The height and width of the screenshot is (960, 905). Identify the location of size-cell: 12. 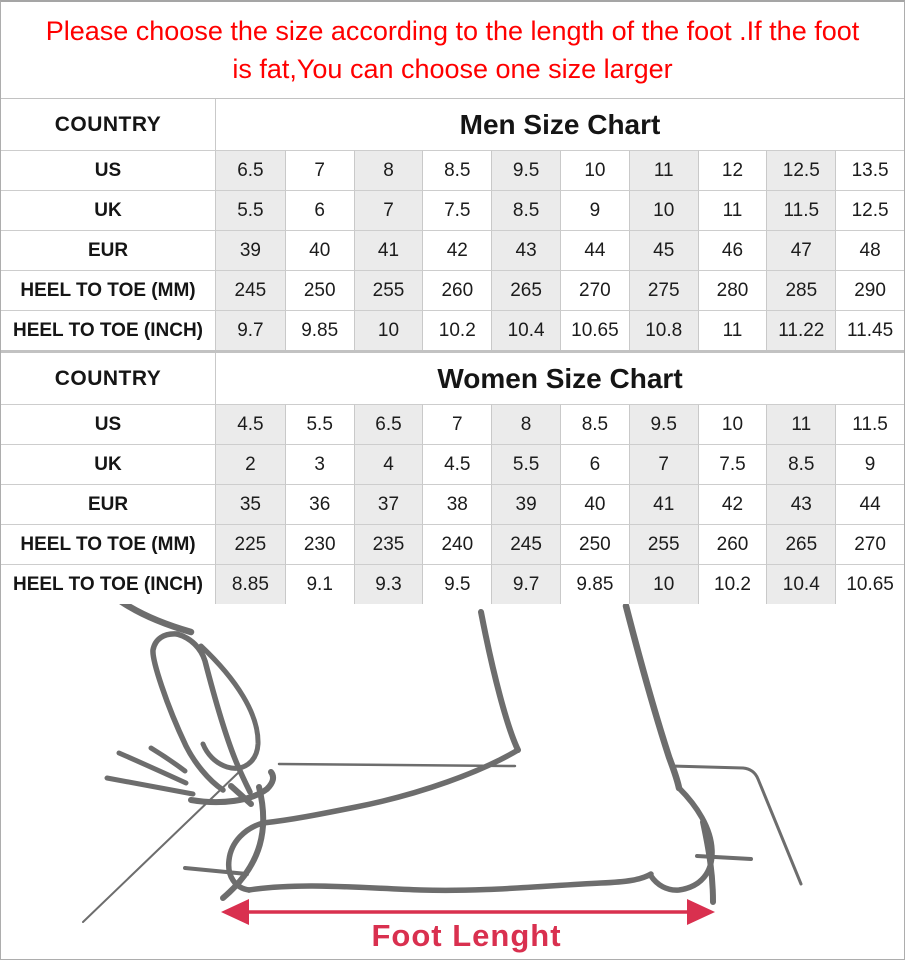
(732, 170).